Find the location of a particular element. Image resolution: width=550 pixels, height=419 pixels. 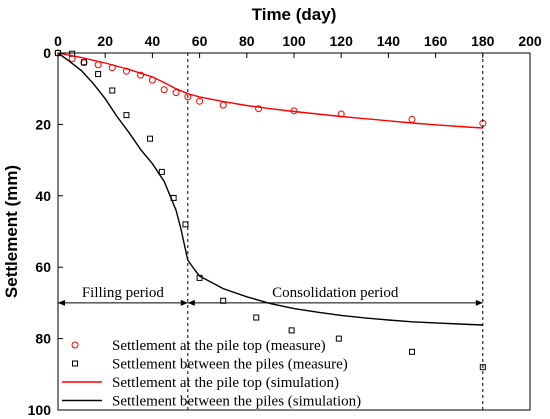

x-tick-label: 120 is located at coordinates (342, 41).